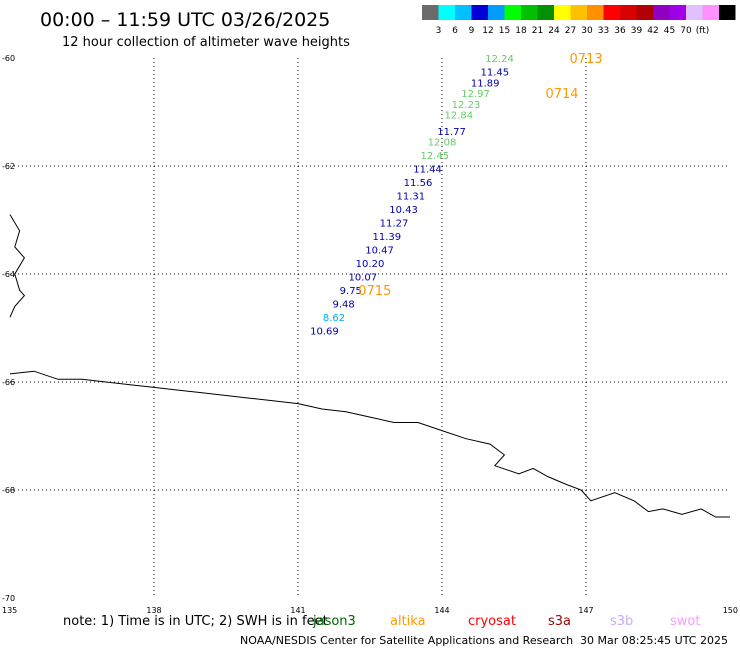 The width and height of the screenshot is (740, 650). What do you see at coordinates (334, 621) in the screenshot?
I see `satellite-legend-item: jason3` at bounding box center [334, 621].